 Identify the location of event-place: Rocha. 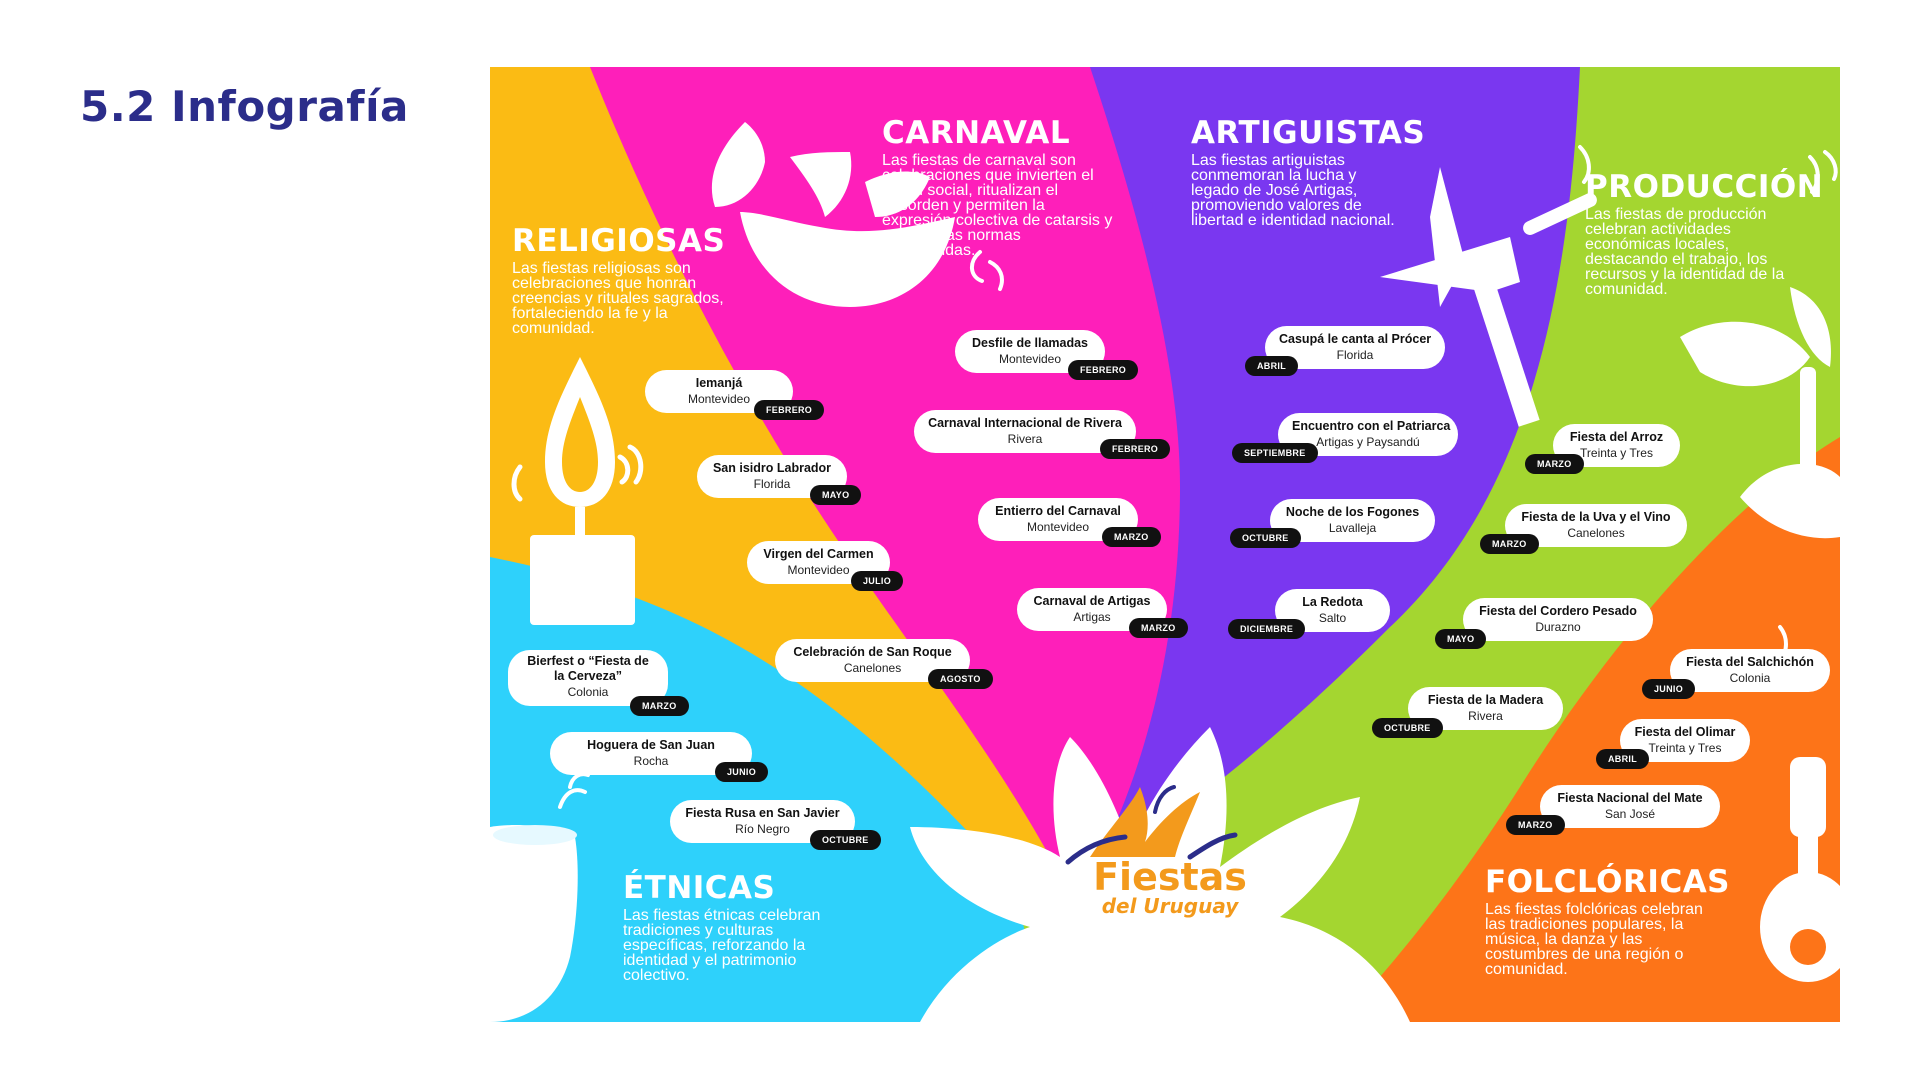
(651, 761).